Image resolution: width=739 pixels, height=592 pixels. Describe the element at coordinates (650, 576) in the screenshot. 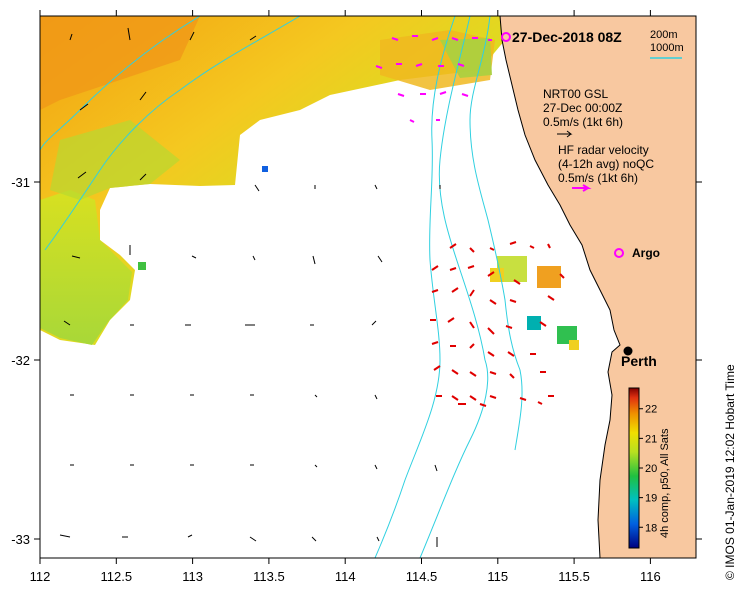

I see `x-tick-label: 116` at that location.